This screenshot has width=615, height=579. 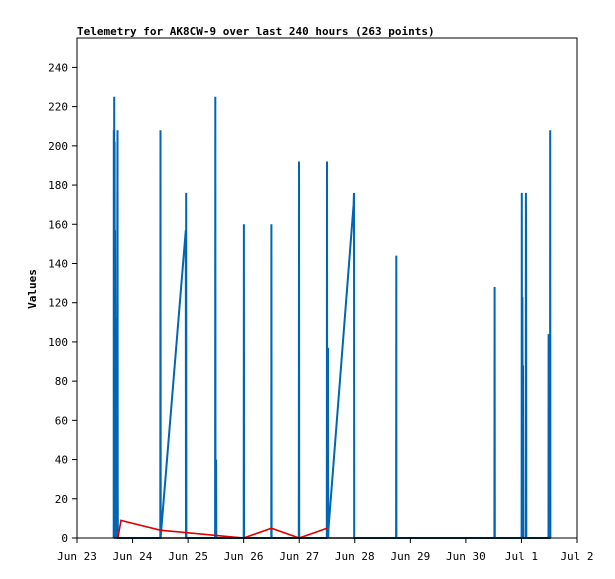 What do you see at coordinates (58, 146) in the screenshot?
I see `y-tick-label: 200` at bounding box center [58, 146].